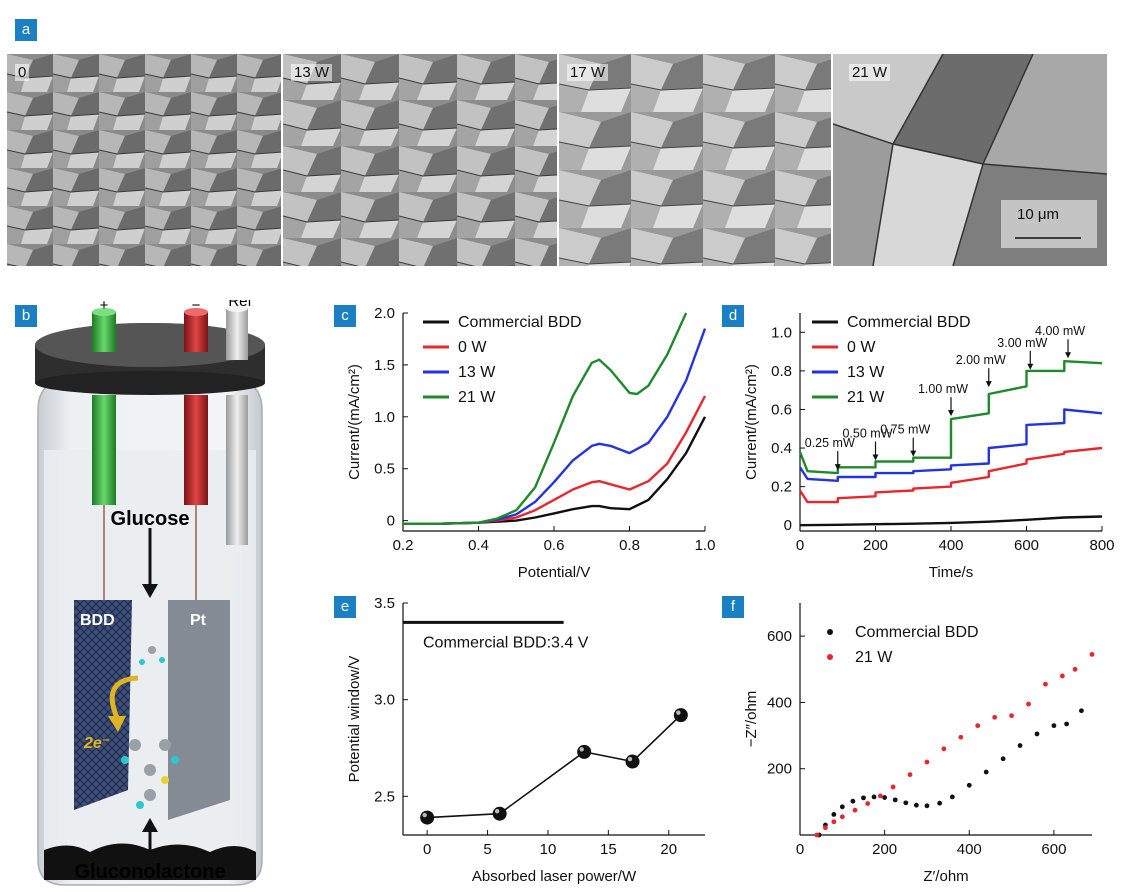 This screenshot has width=1121, height=892. I want to click on sem-image-13w: 13 W, so click(420, 160).